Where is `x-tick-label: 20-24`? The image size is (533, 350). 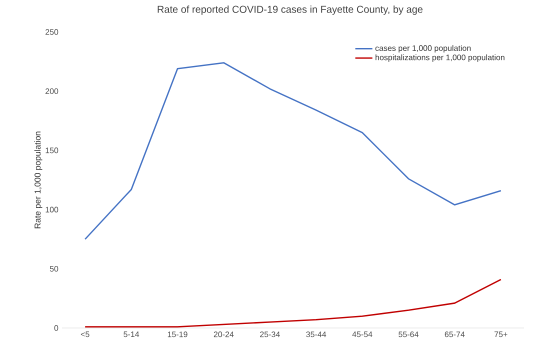
x-tick-label: 20-24 is located at coordinates (224, 335).